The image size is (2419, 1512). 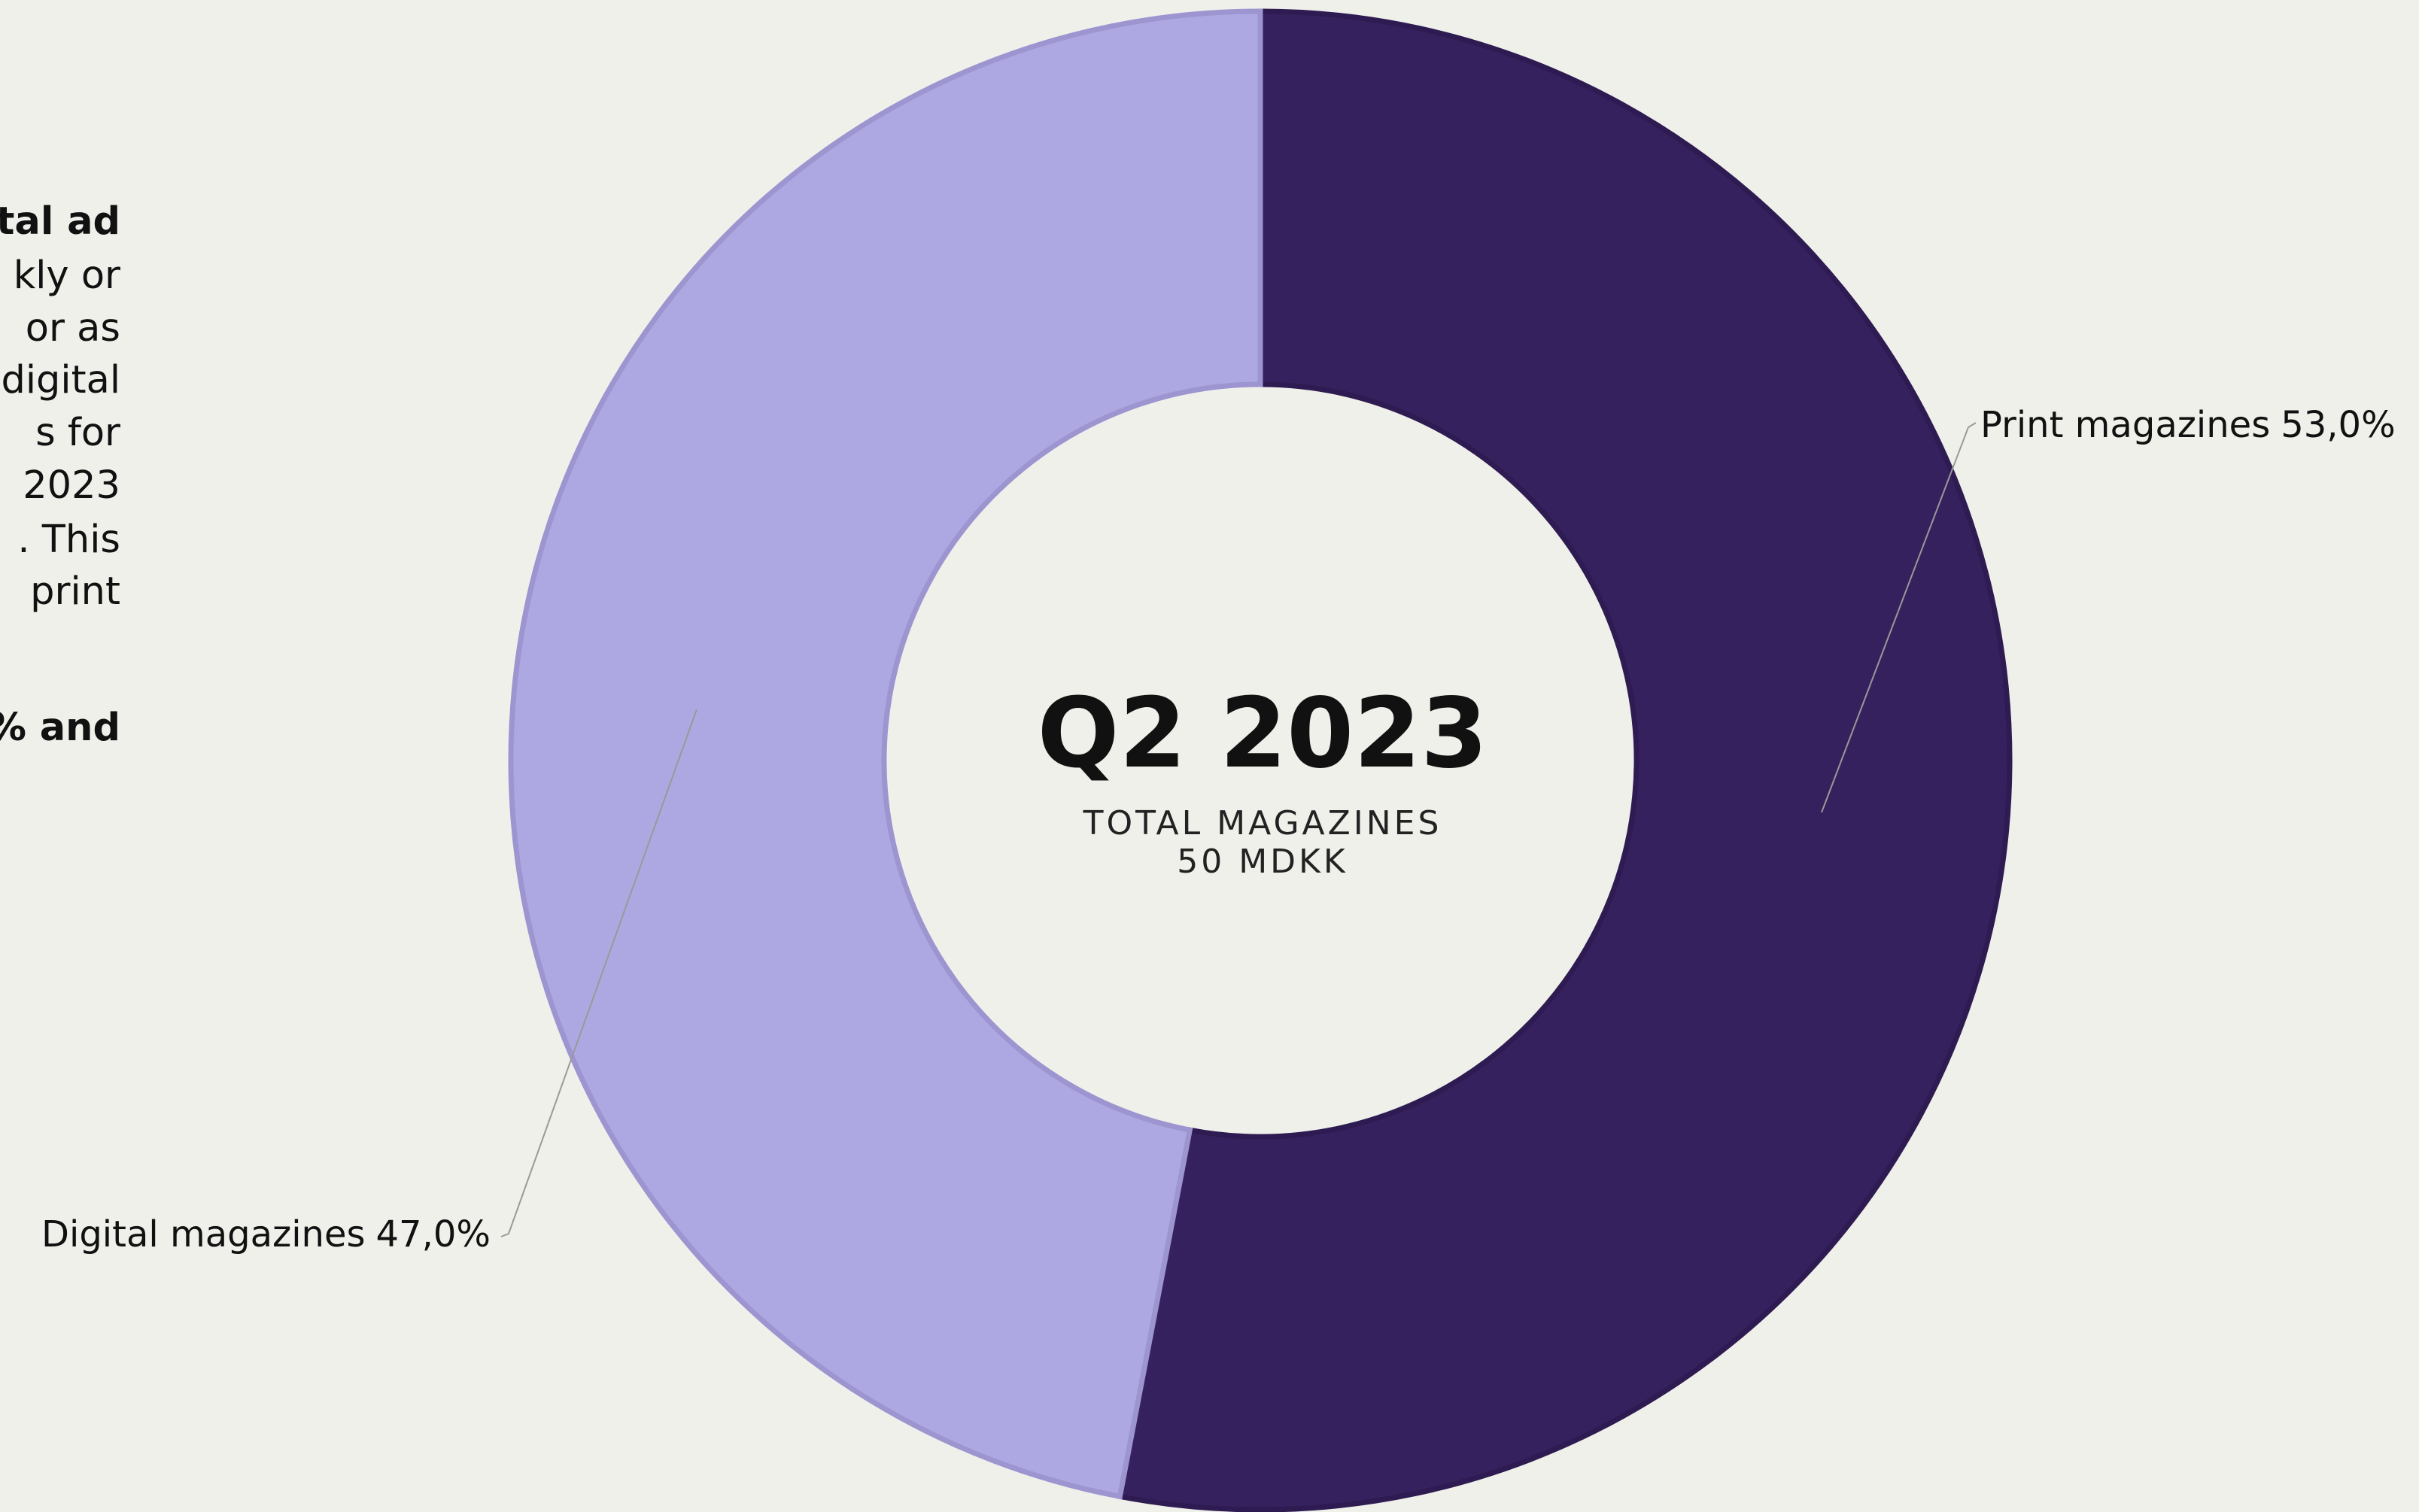 What do you see at coordinates (1262, 862) in the screenshot?
I see `center-subtitle: 50 MDKK` at bounding box center [1262, 862].